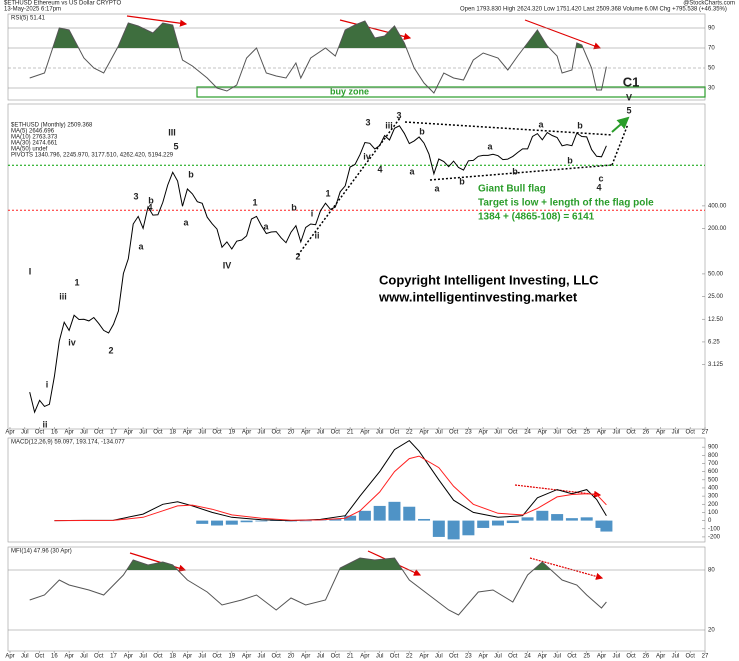  Describe the element at coordinates (512, 189) in the screenshot. I see `flag-title: Giant Bull flag` at that location.